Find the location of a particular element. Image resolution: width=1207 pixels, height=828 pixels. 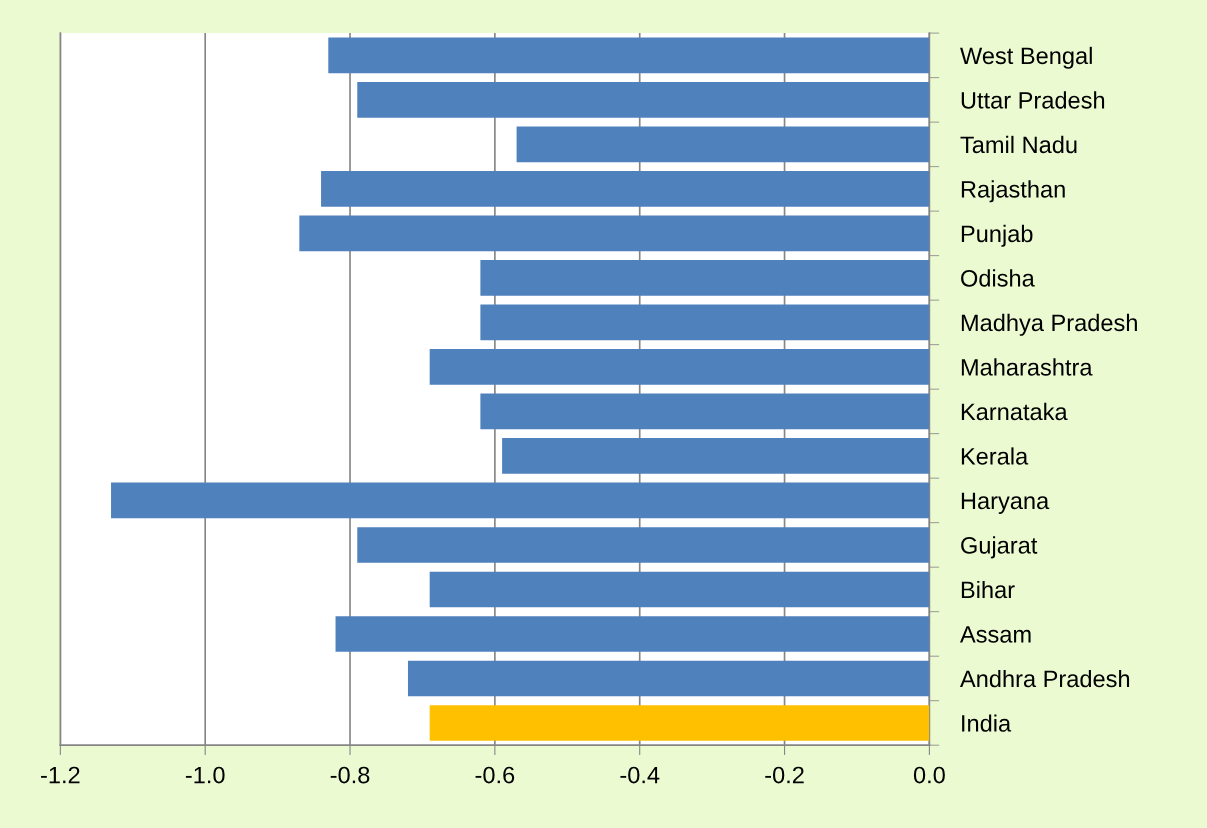

x-tick-label: 0.0 is located at coordinates (929, 775).